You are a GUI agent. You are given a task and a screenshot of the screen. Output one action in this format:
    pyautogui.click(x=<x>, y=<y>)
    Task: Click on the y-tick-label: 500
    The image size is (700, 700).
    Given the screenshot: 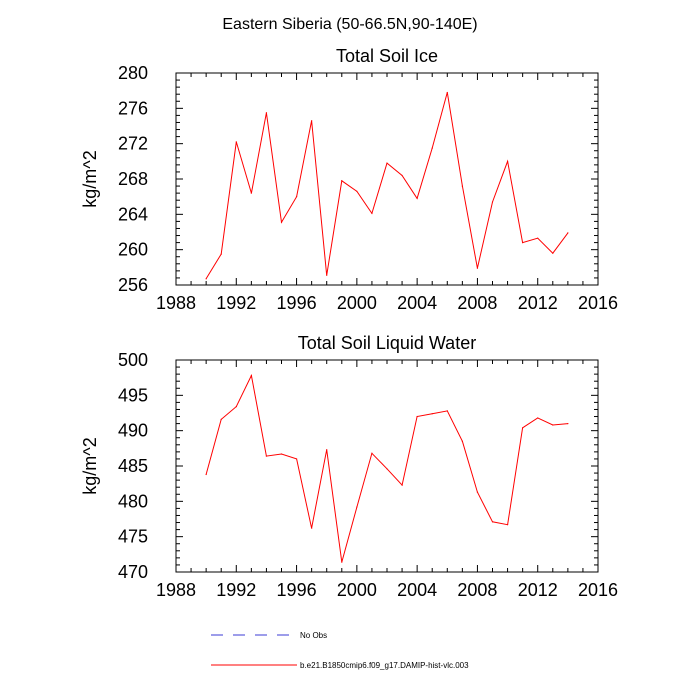 What is the action you would take?
    pyautogui.click(x=133, y=360)
    